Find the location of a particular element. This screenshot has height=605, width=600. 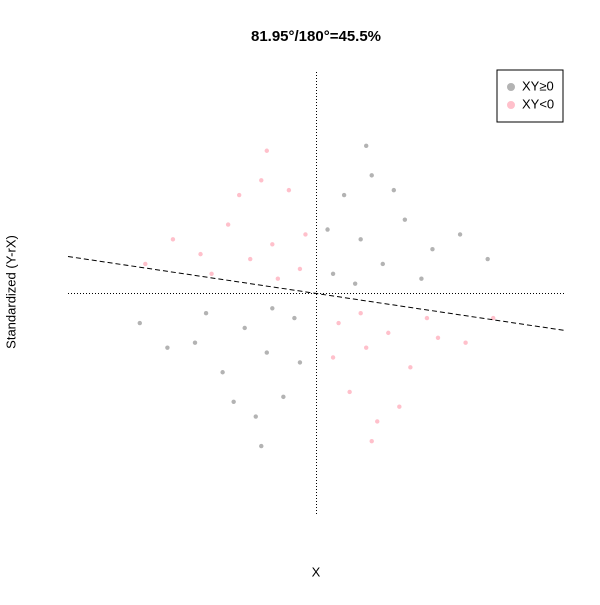

chart-title: 81.95°/180°=45.5% is located at coordinates (316, 36).